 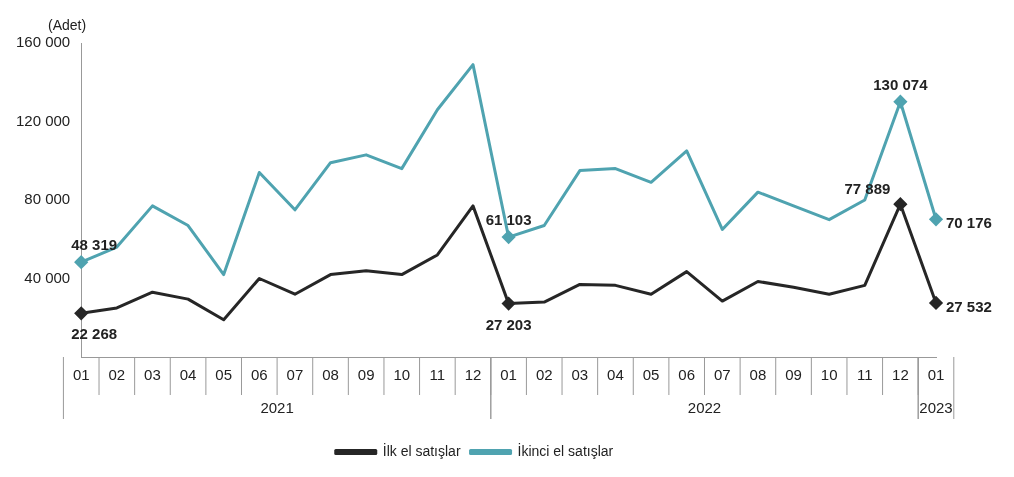 What do you see at coordinates (43, 120) in the screenshot?
I see `y-tick-label: 120 000` at bounding box center [43, 120].